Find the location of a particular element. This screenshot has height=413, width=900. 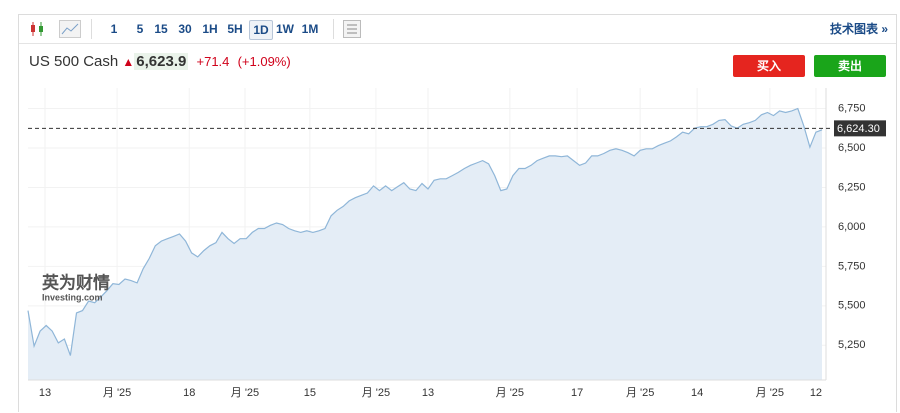

last-price-label: 6,624.30 is located at coordinates (858, 129).